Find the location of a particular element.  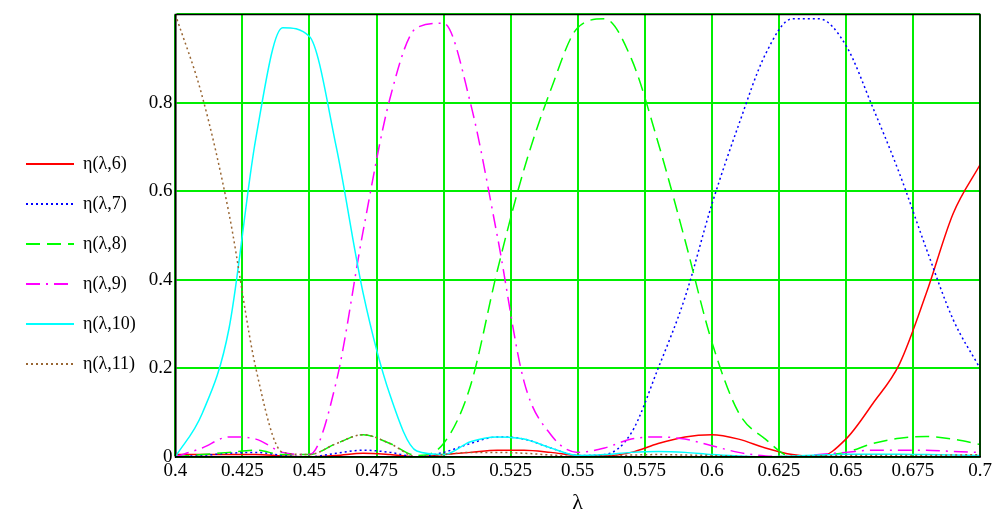

x-axis-title: λ is located at coordinates (578, 501).